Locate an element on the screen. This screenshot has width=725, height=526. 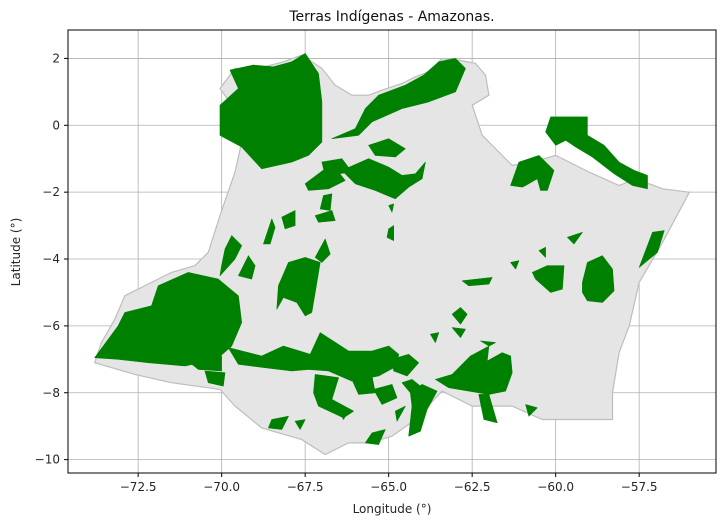
x-tick-label: −62.5 is located at coordinates (472, 487).